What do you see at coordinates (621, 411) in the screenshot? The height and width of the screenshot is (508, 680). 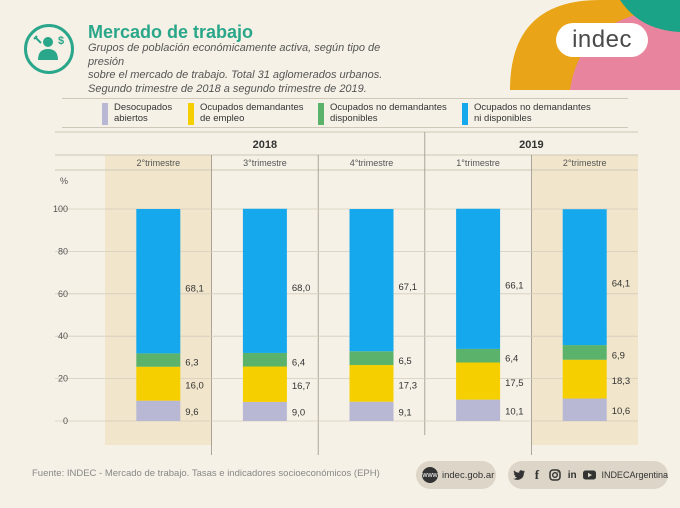 I see `data-label: 10,6` at bounding box center [621, 411].